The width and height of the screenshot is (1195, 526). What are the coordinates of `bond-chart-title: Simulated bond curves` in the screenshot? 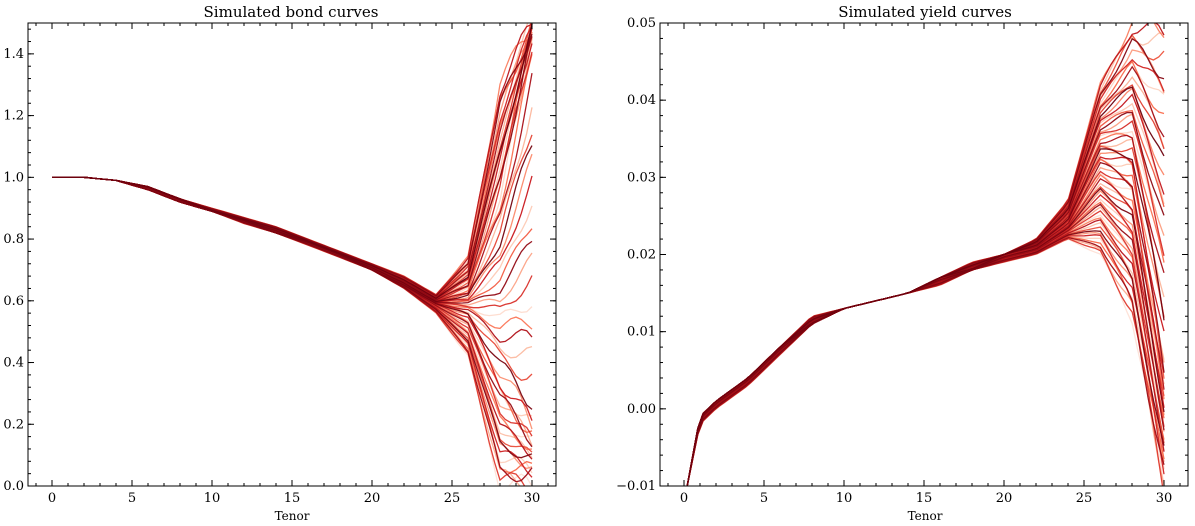 It's located at (291, 12).